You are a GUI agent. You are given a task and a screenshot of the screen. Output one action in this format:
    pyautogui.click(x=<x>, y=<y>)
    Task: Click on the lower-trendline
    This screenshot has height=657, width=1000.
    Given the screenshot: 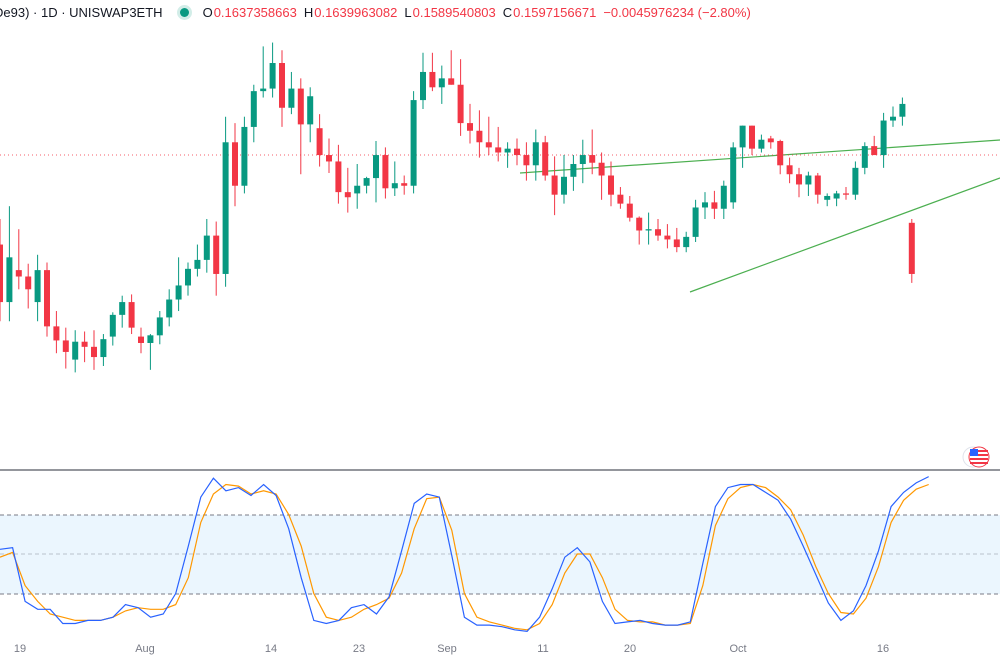 What is the action you would take?
    pyautogui.click(x=844, y=235)
    